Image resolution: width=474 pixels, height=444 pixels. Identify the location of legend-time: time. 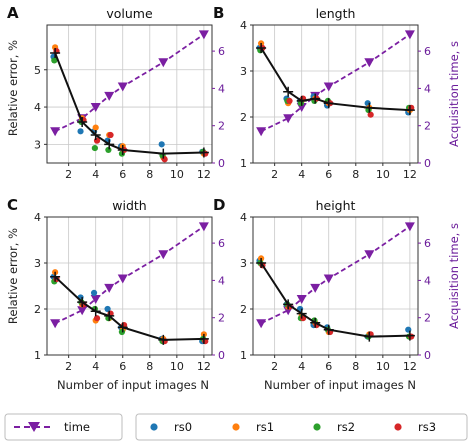
(63, 427).